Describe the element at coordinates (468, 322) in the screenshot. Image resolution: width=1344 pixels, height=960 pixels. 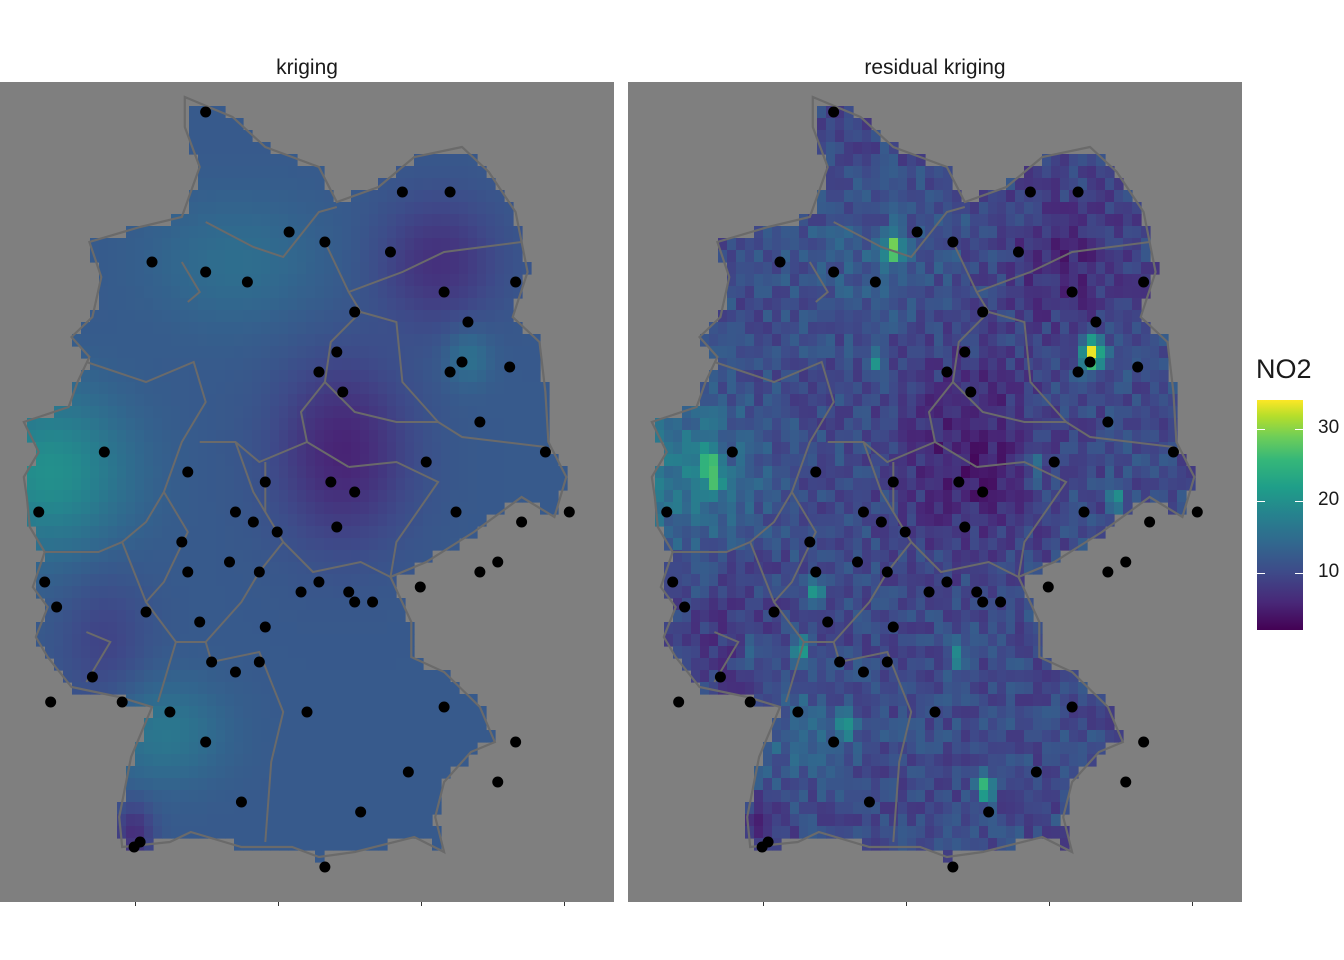
I see `station-point` at that location.